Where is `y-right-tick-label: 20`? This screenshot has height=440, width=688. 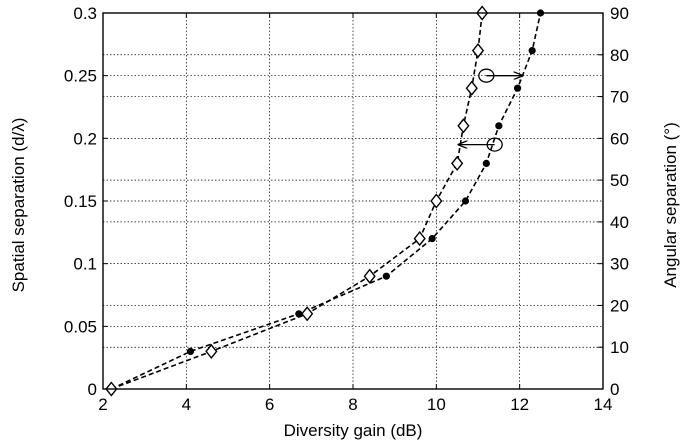 y-right-tick-label: 20 is located at coordinates (619, 305).